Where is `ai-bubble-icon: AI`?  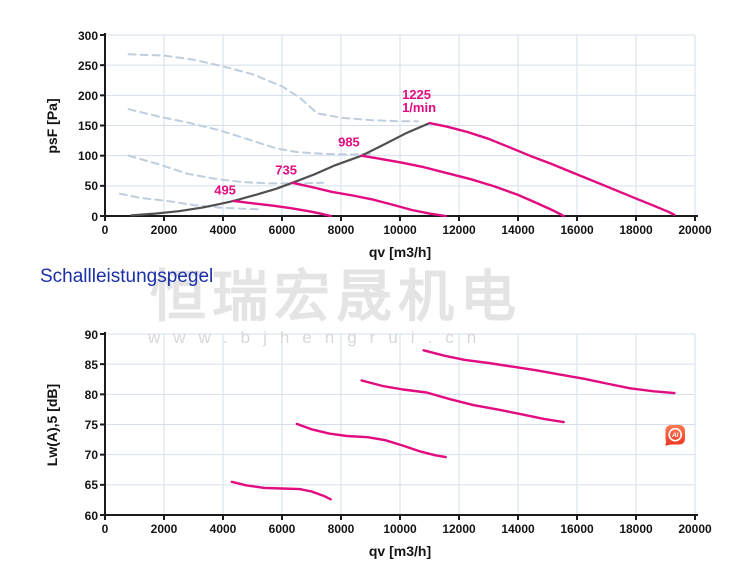
ai-bubble-icon: AI is located at coordinates (675, 435).